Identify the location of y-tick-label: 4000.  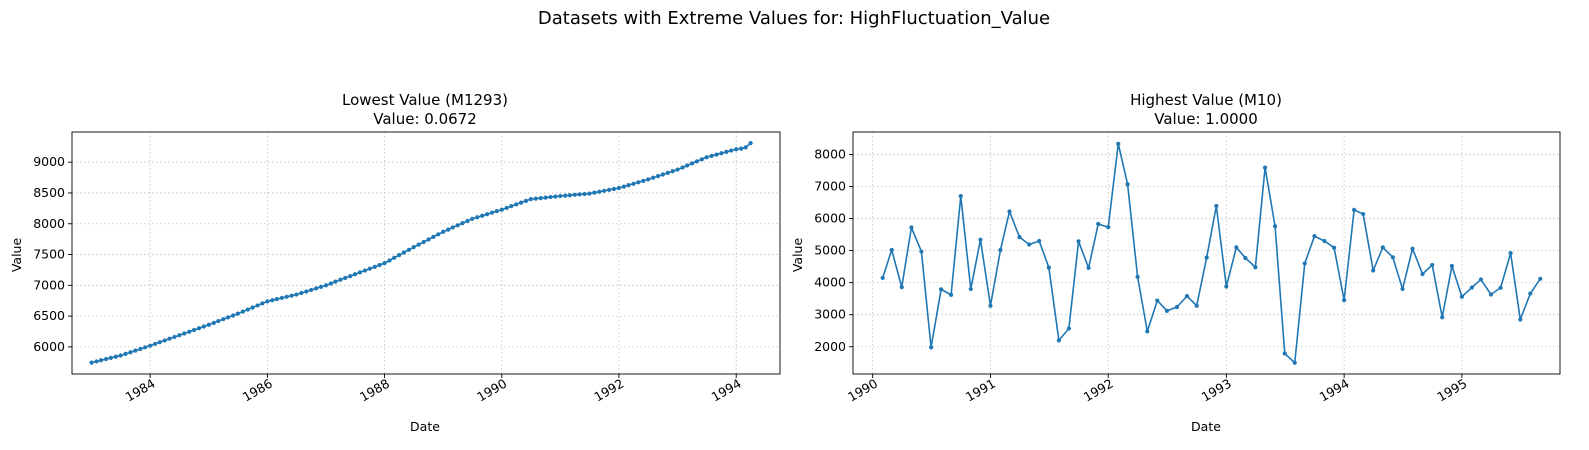
(830, 282).